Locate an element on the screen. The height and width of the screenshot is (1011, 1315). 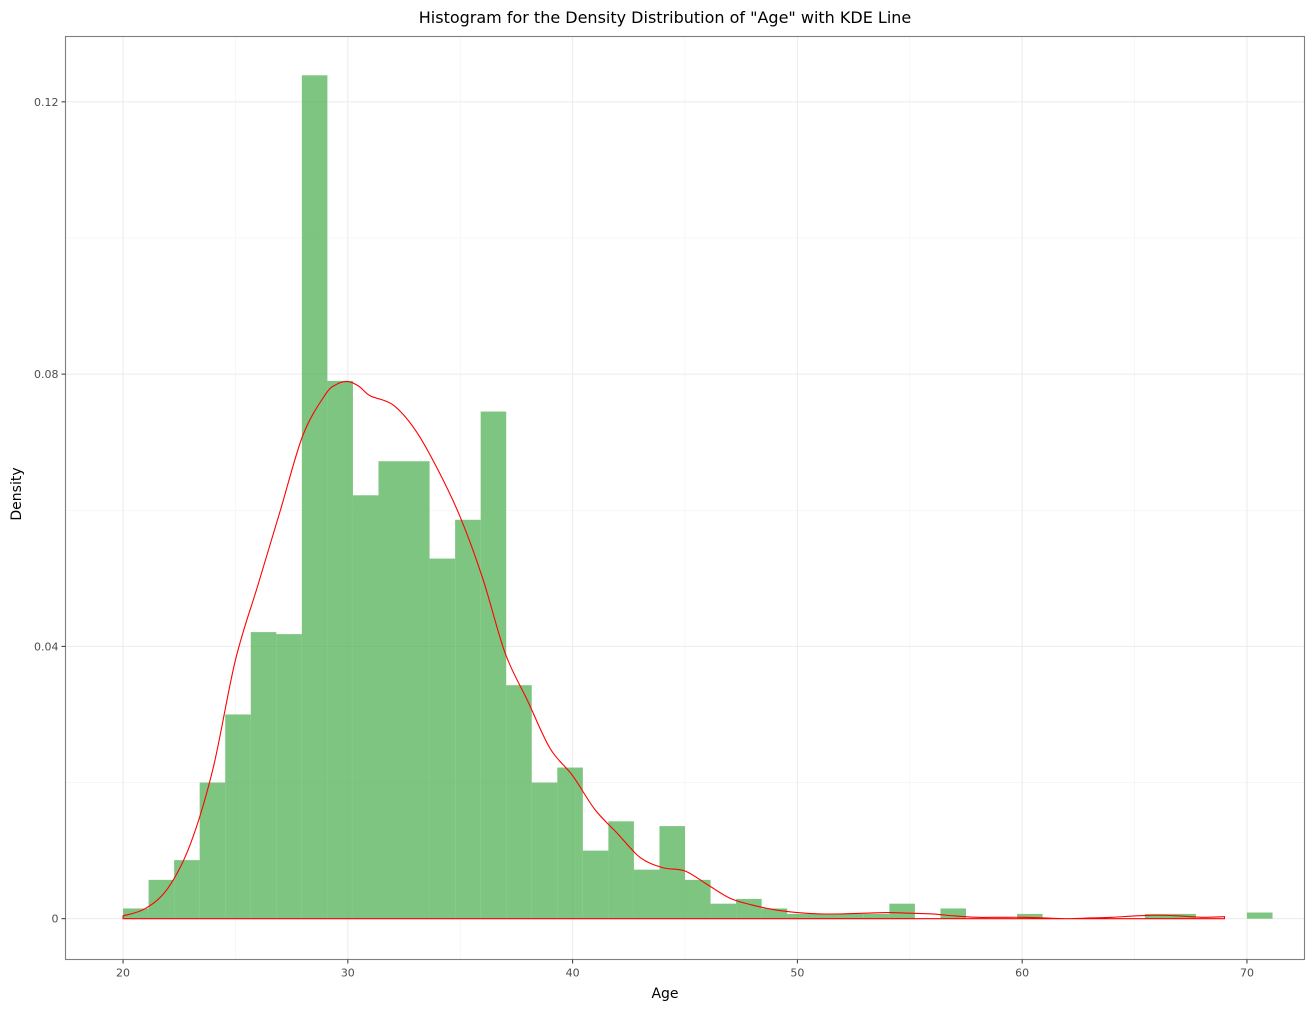
y-axis-ticks: 0 0.04 0.08 0.12 is located at coordinates (50, 511).